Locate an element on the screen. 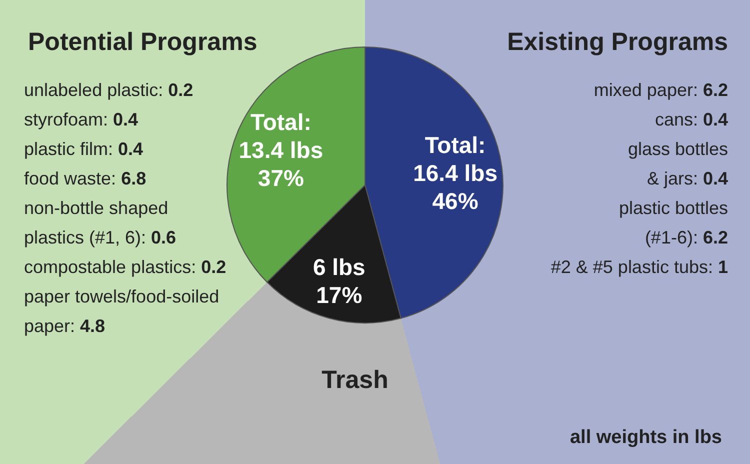  data-label: Total: 13.4 lbs 37% is located at coordinates (281, 149).